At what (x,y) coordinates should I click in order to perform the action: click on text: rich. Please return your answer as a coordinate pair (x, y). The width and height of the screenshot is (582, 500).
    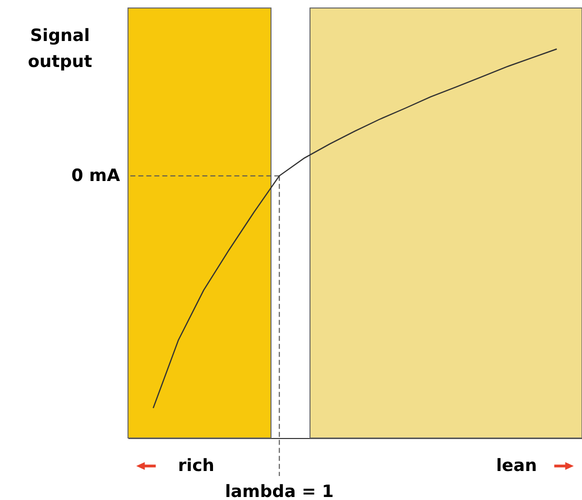
    Looking at the image, I should click on (196, 466).